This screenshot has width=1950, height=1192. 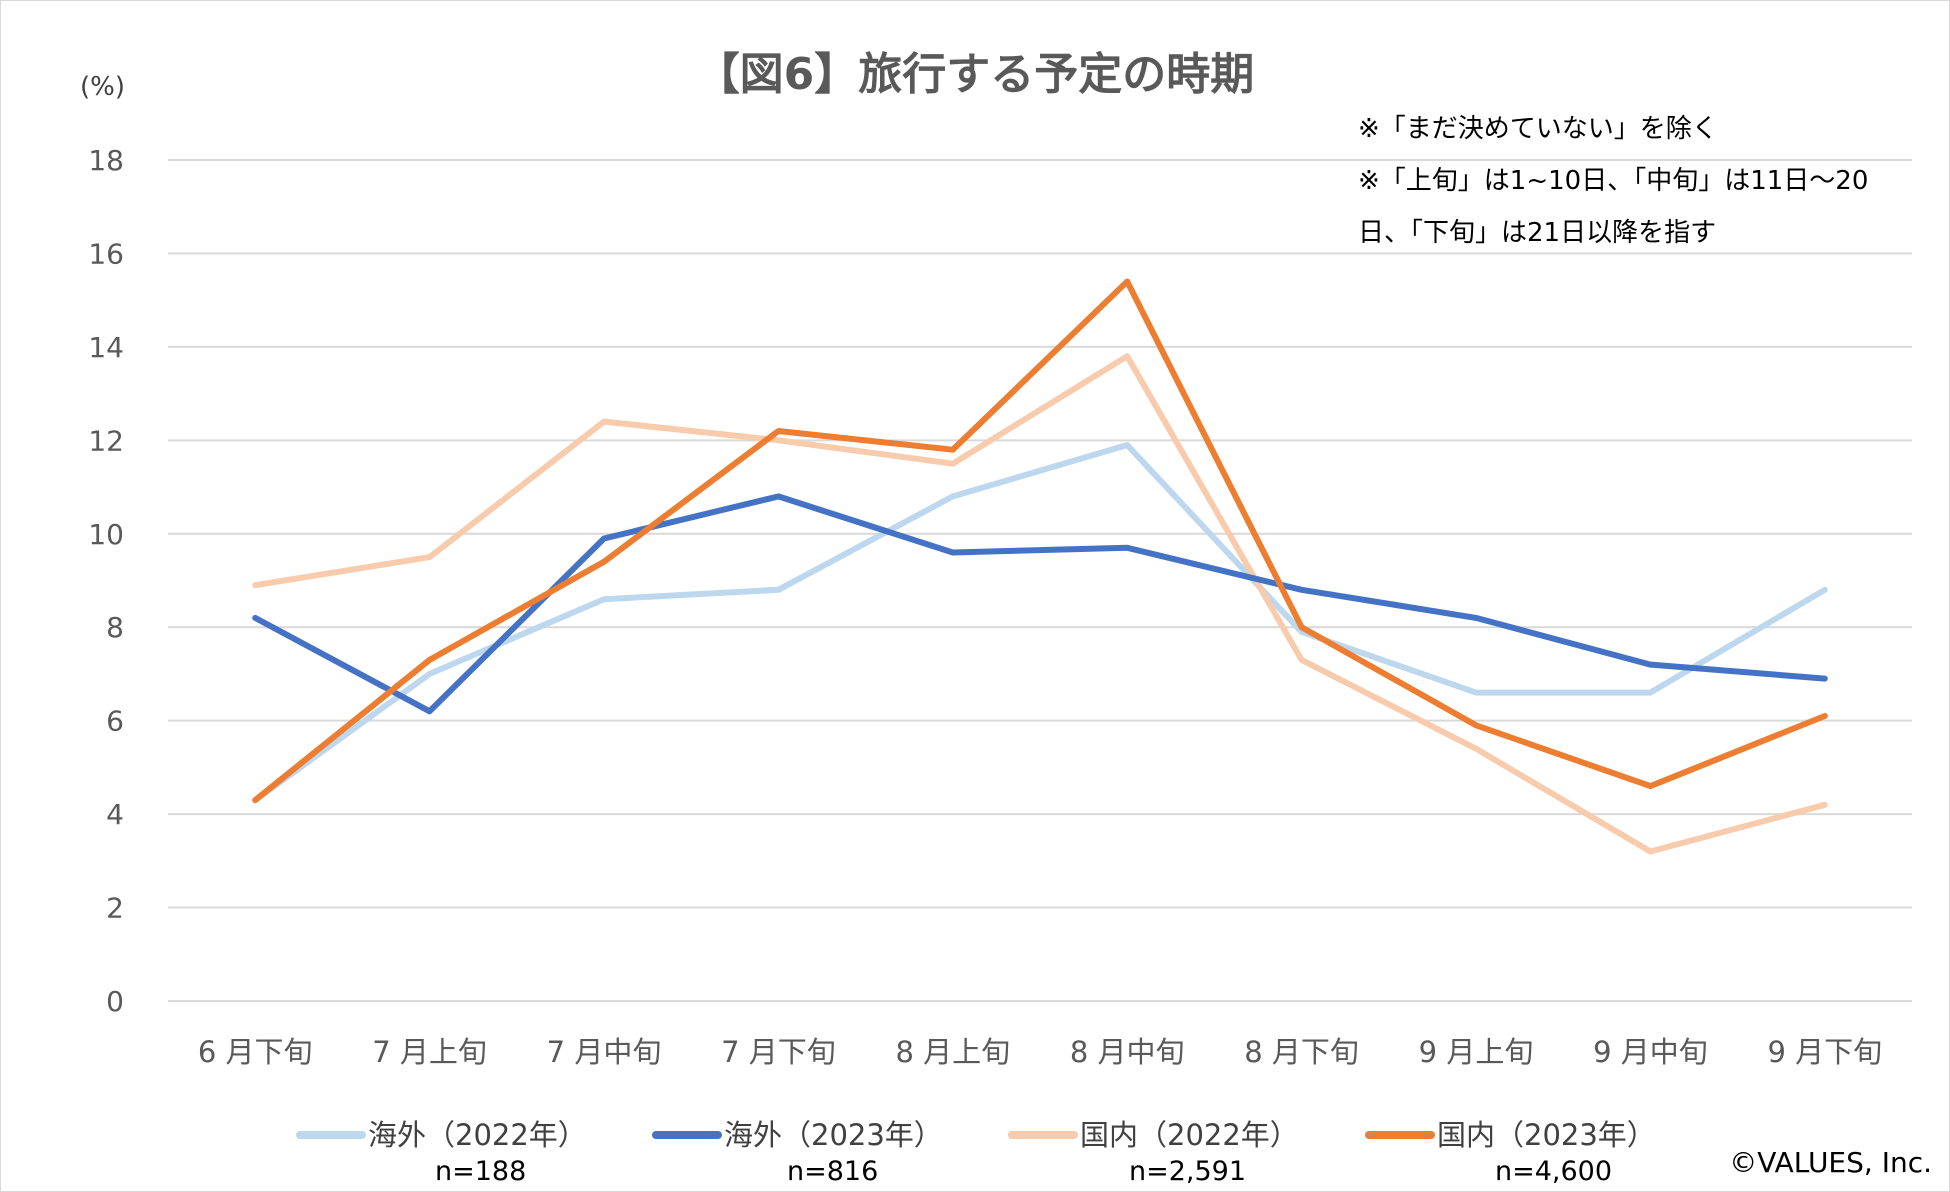 What do you see at coordinates (1546, 1135) in the screenshot?
I see `legend-label: 国内（2023年）` at bounding box center [1546, 1135].